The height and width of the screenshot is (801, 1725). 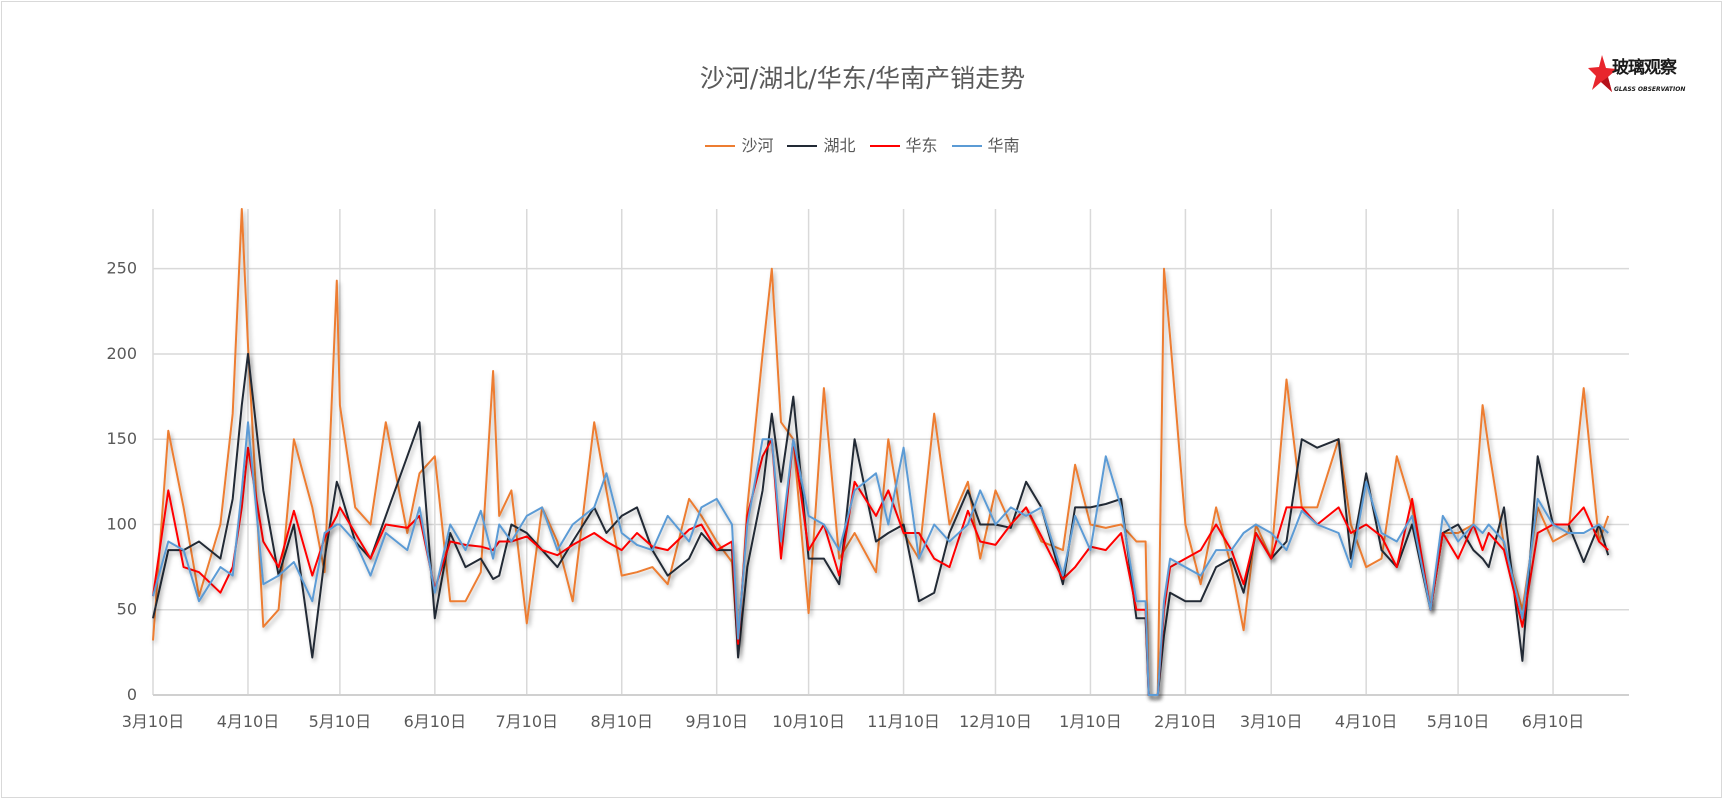 I want to click on legend-item-hubei: 湖北, so click(x=821, y=146).